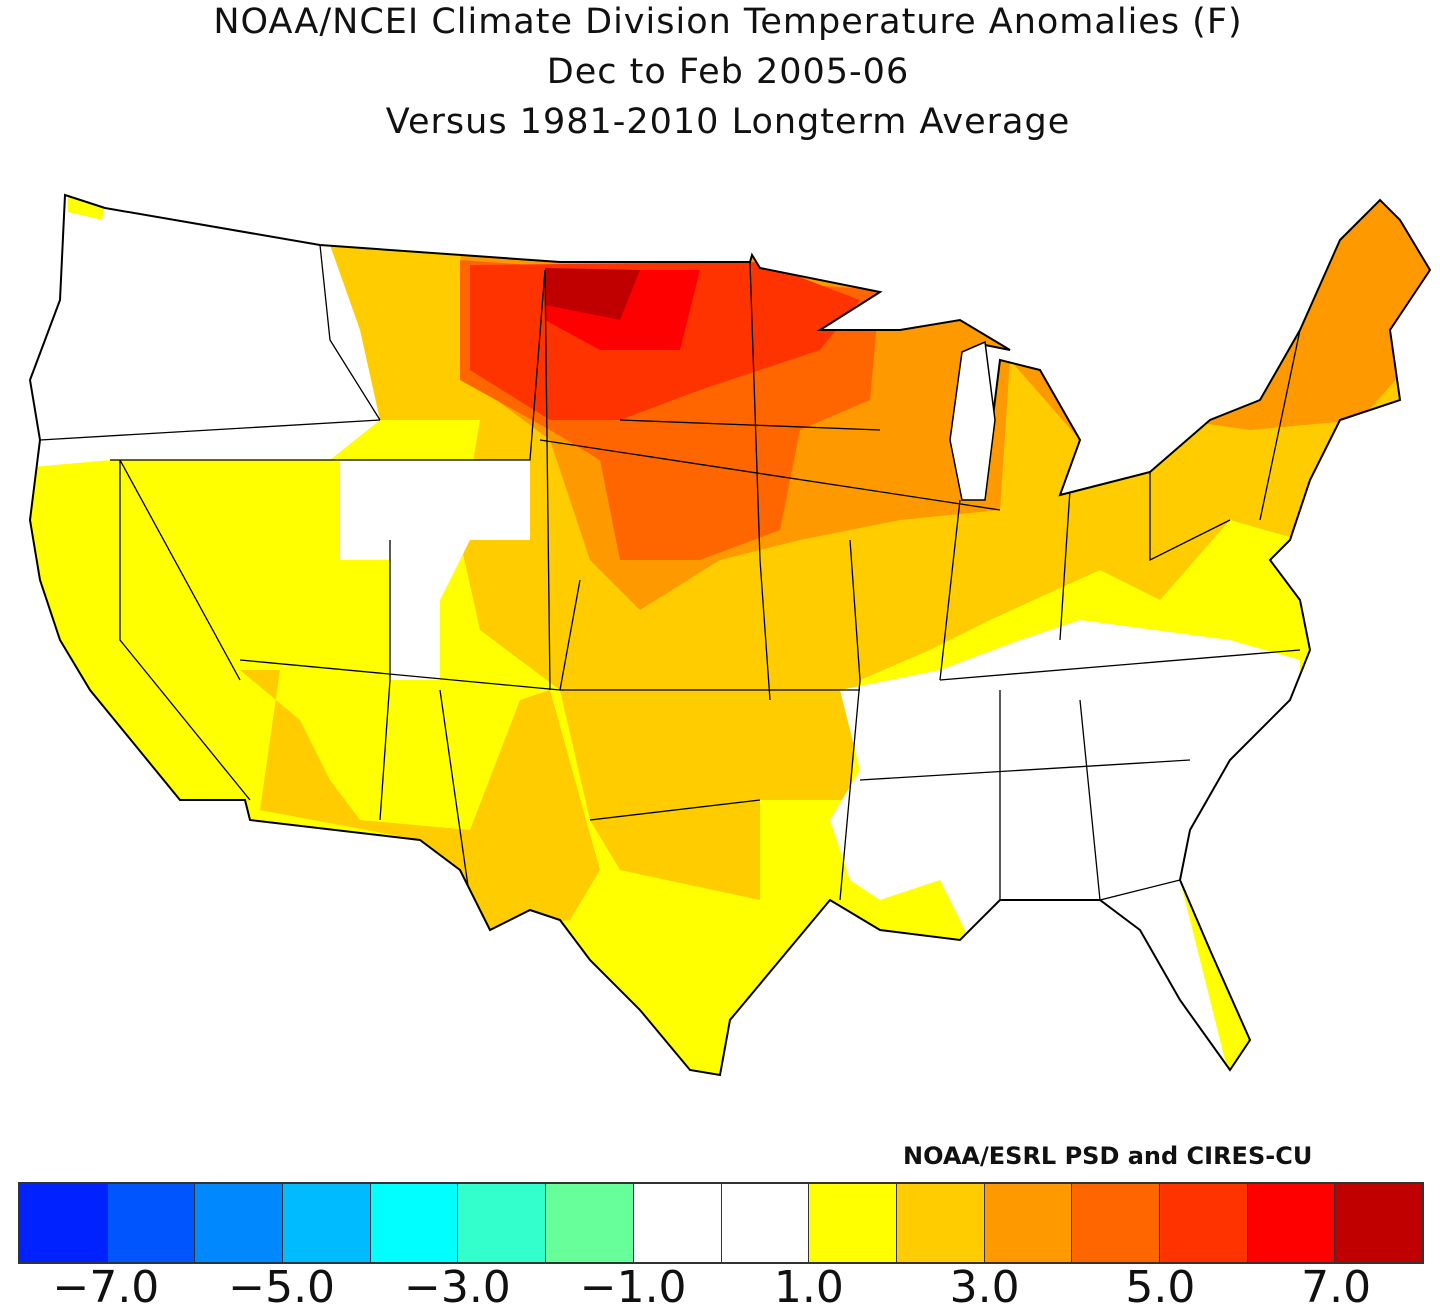 The height and width of the screenshot is (1313, 1440). Describe the element at coordinates (1336, 1287) in the screenshot. I see `legend-tick-label: 7.0` at that location.